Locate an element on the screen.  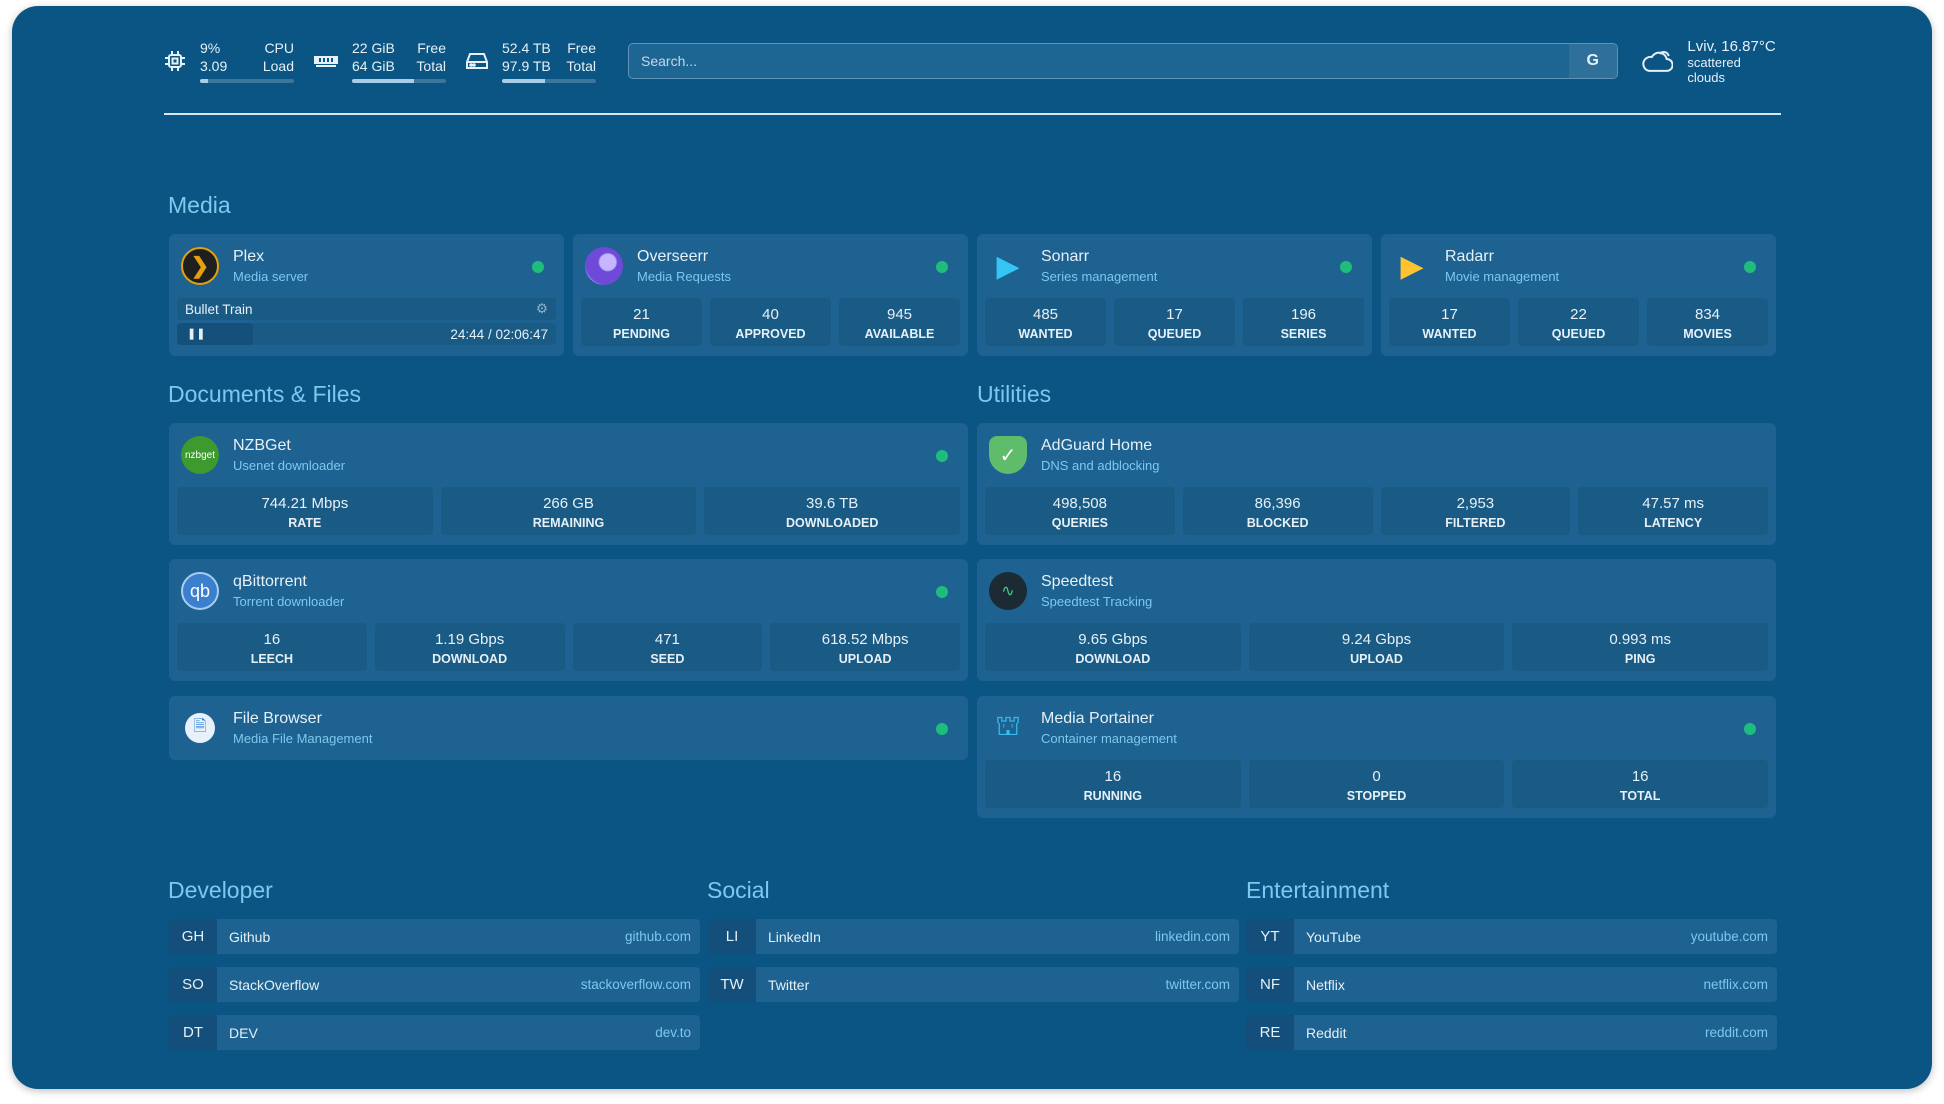
stat-value: 2,953 is located at coordinates (1475, 503).